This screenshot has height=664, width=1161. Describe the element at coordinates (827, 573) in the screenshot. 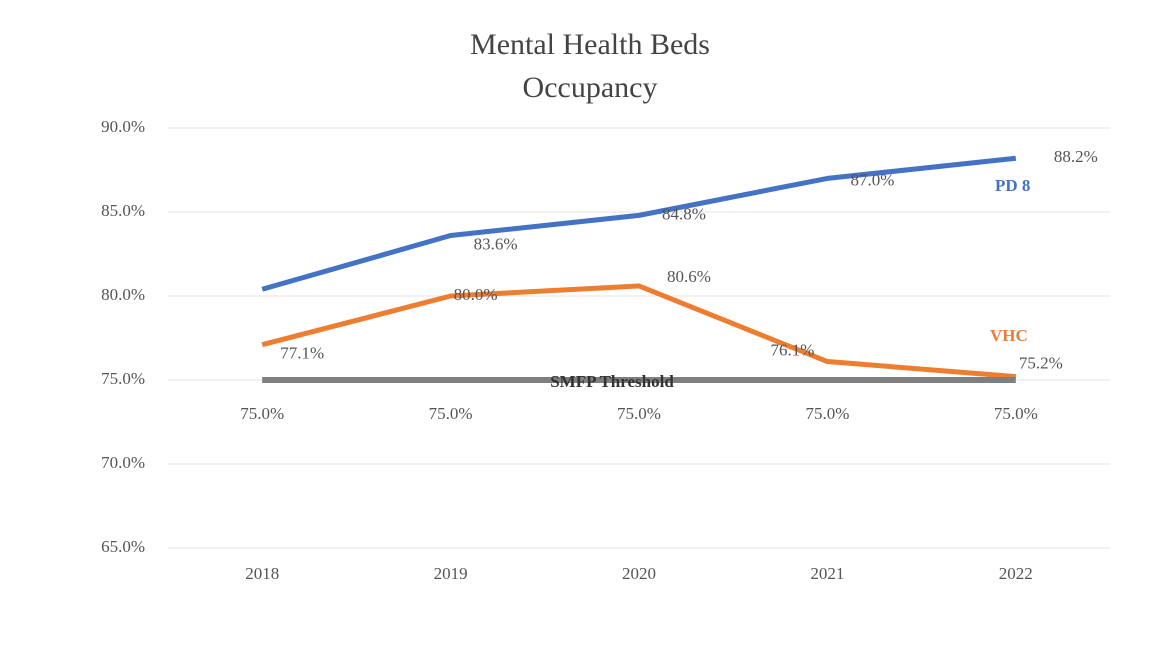

I see `x-tick-label: 2021` at that location.